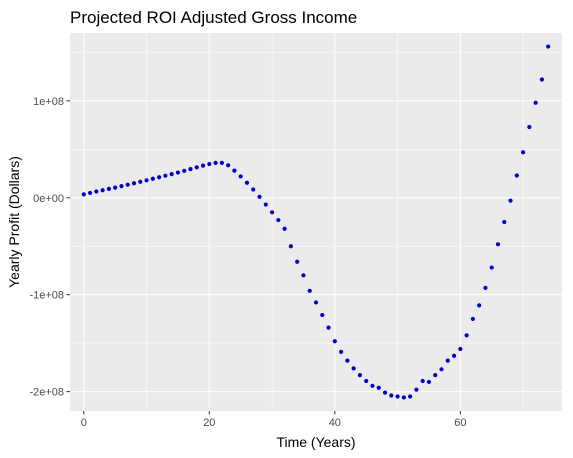  I want to click on y-axis: -2e+08 -1e+08 0e+00 1e+08, so click(49, 247).